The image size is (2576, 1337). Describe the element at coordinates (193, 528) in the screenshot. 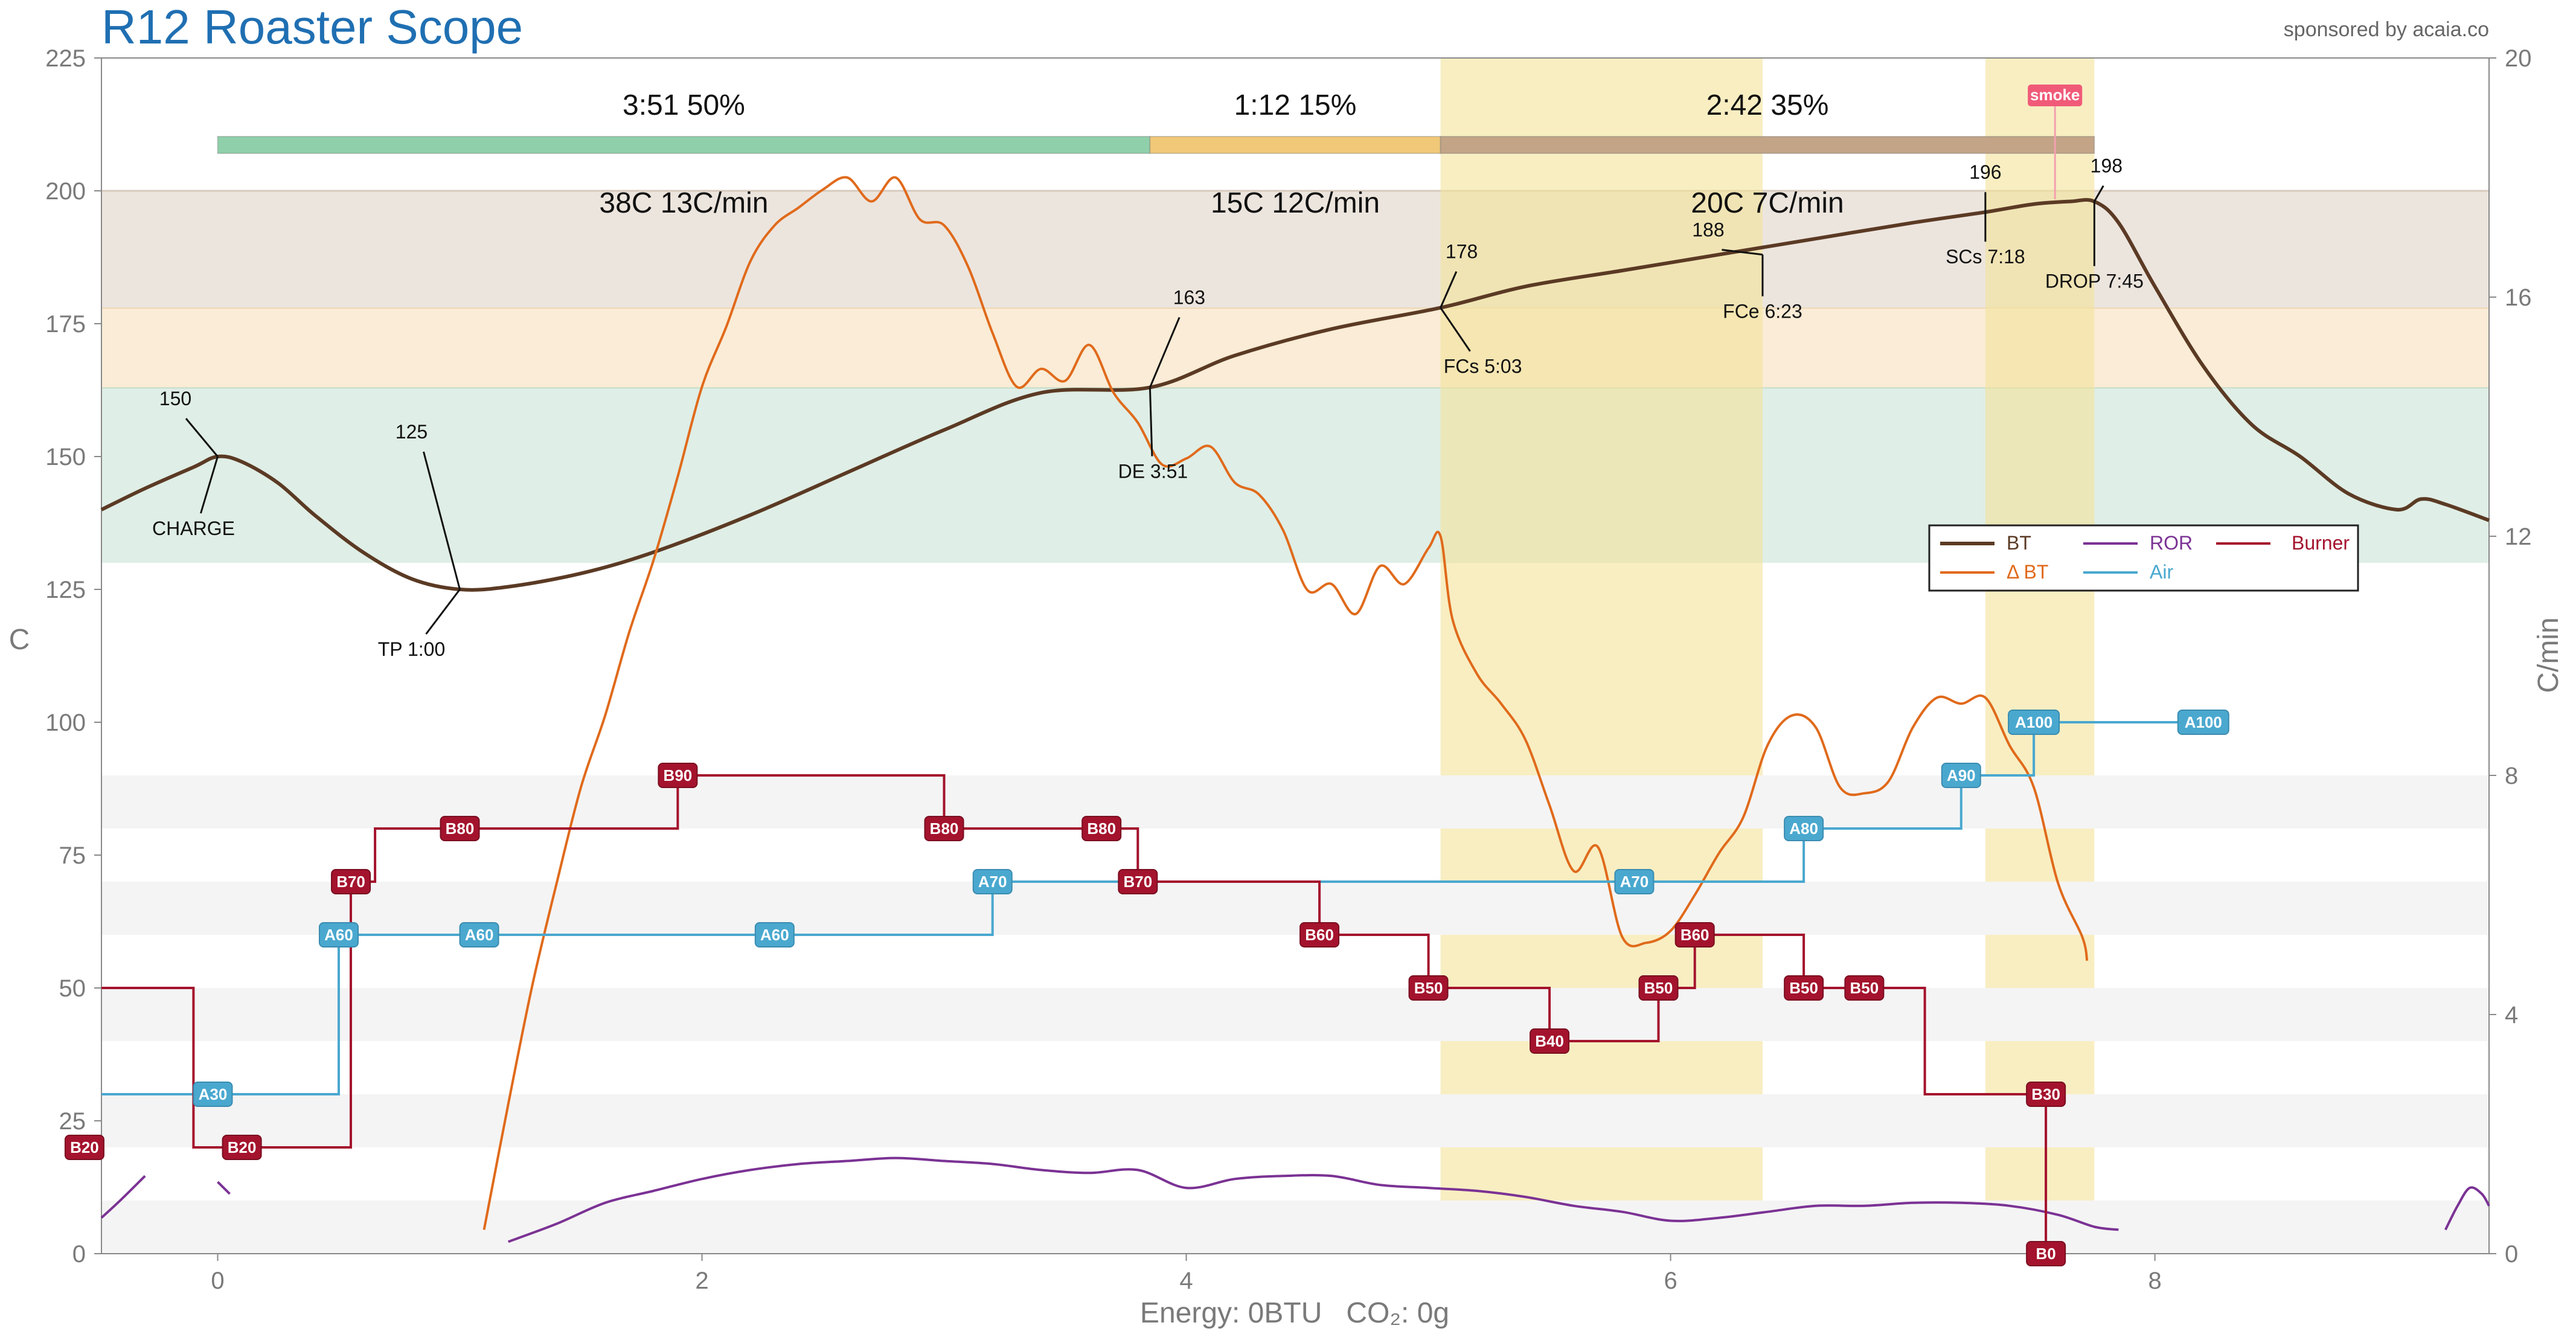

I see `event-name-label: CHARGE` at that location.